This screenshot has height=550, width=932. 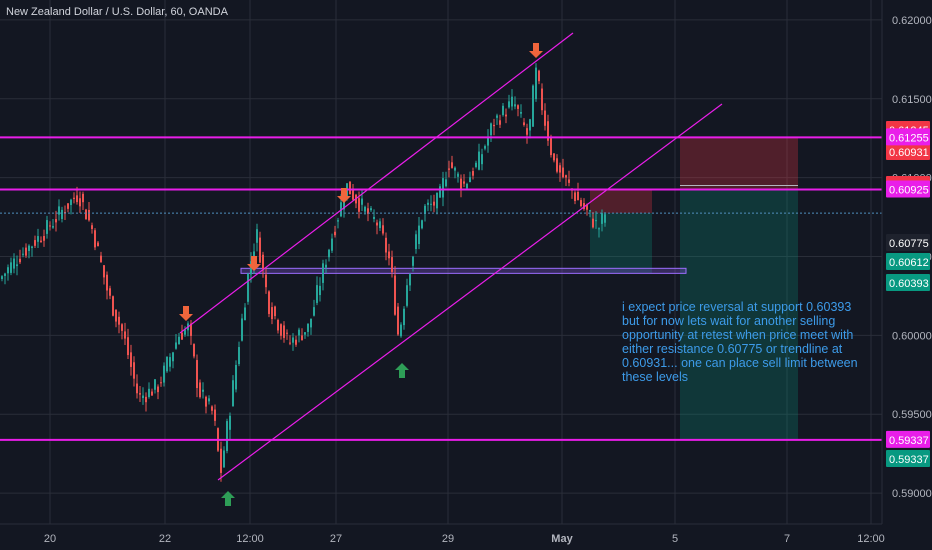 I want to click on time-tick-label: 5, so click(x=675, y=539).